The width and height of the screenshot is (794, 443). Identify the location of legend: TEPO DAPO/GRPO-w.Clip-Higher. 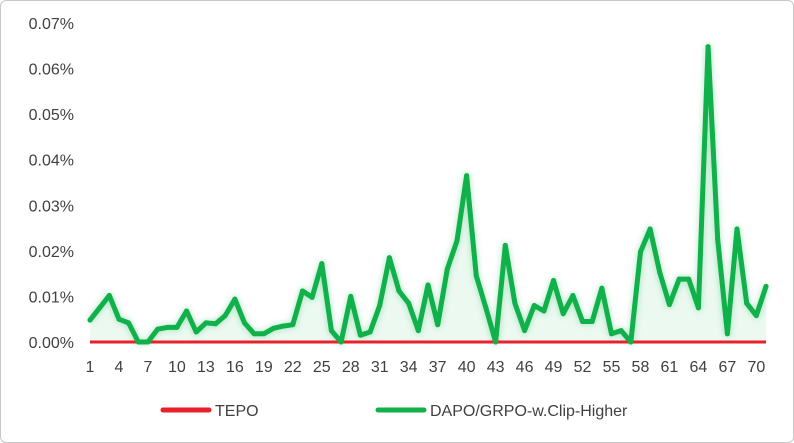
(394, 411).